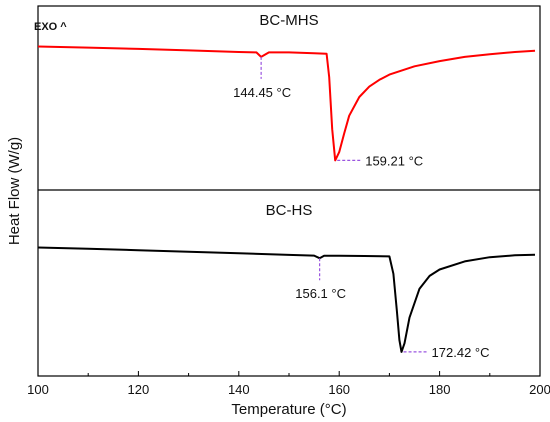  I want to click on x-tick-label: 180, so click(440, 389).